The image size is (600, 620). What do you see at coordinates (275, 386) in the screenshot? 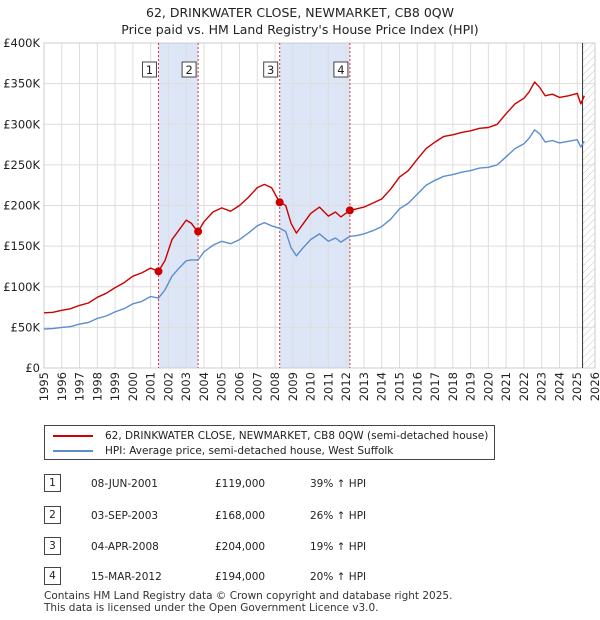
I see `x-tick-label: 2008` at bounding box center [275, 386].